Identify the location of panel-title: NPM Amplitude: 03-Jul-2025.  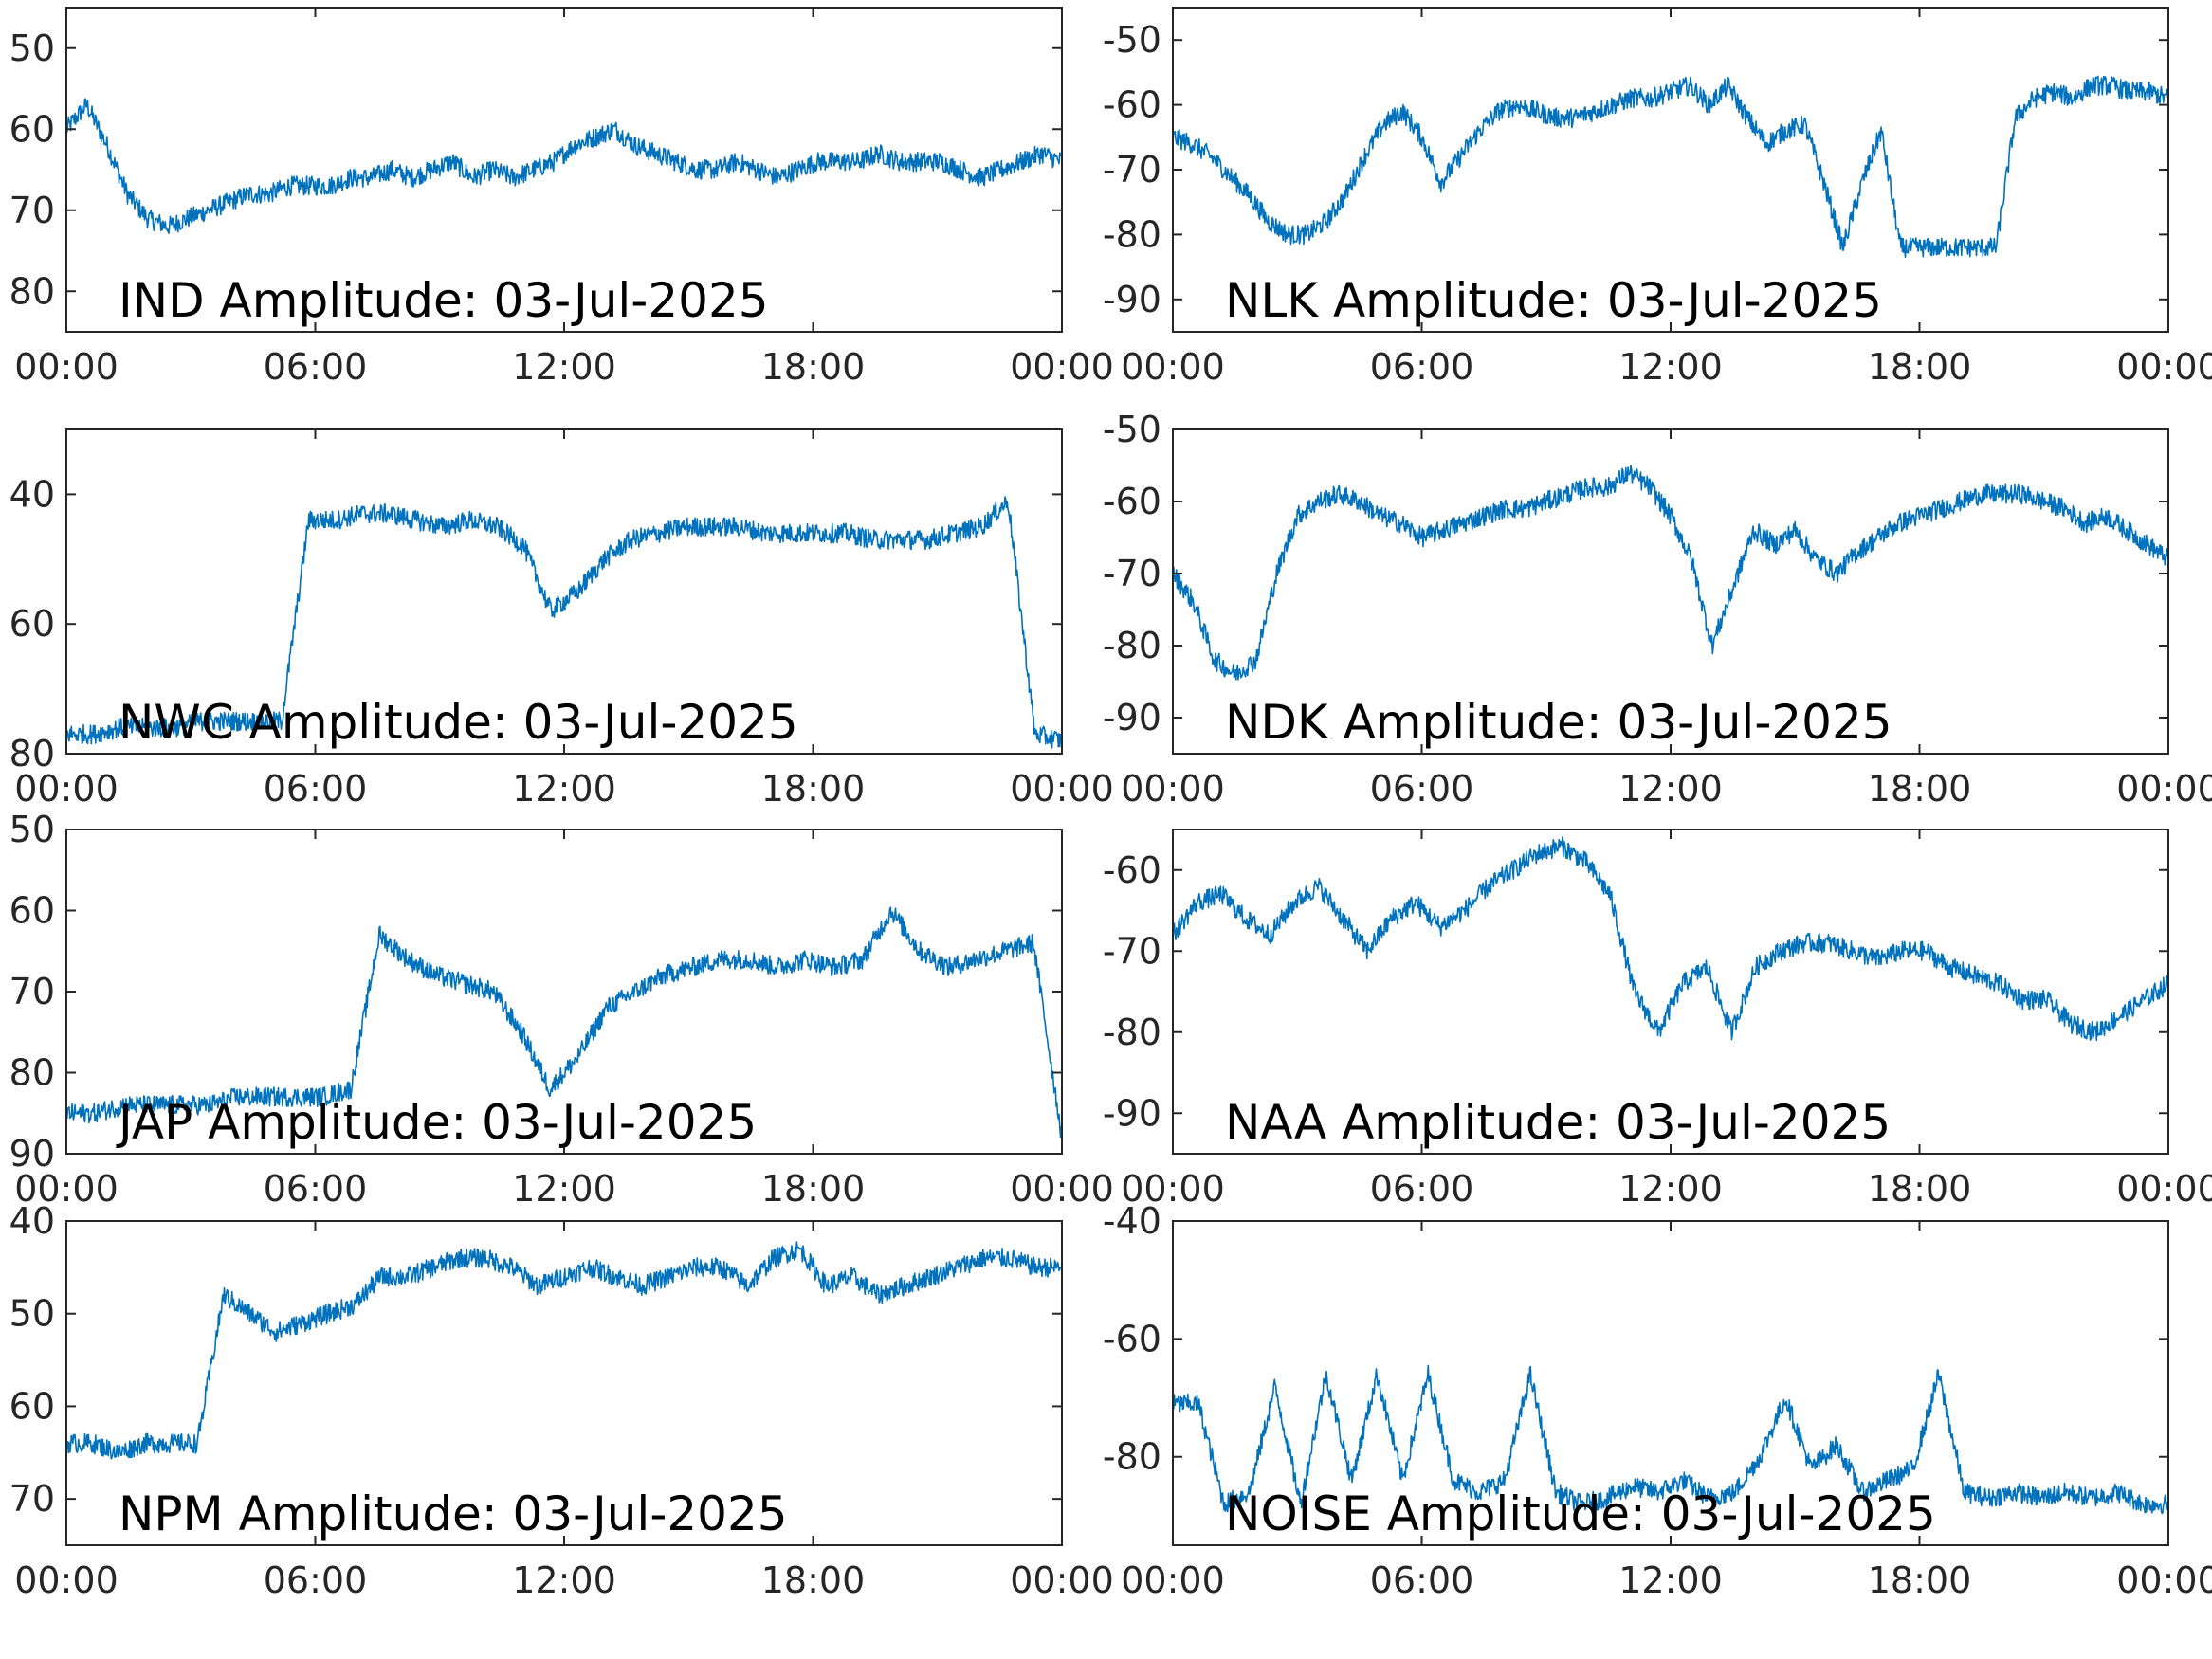
(453, 1513).